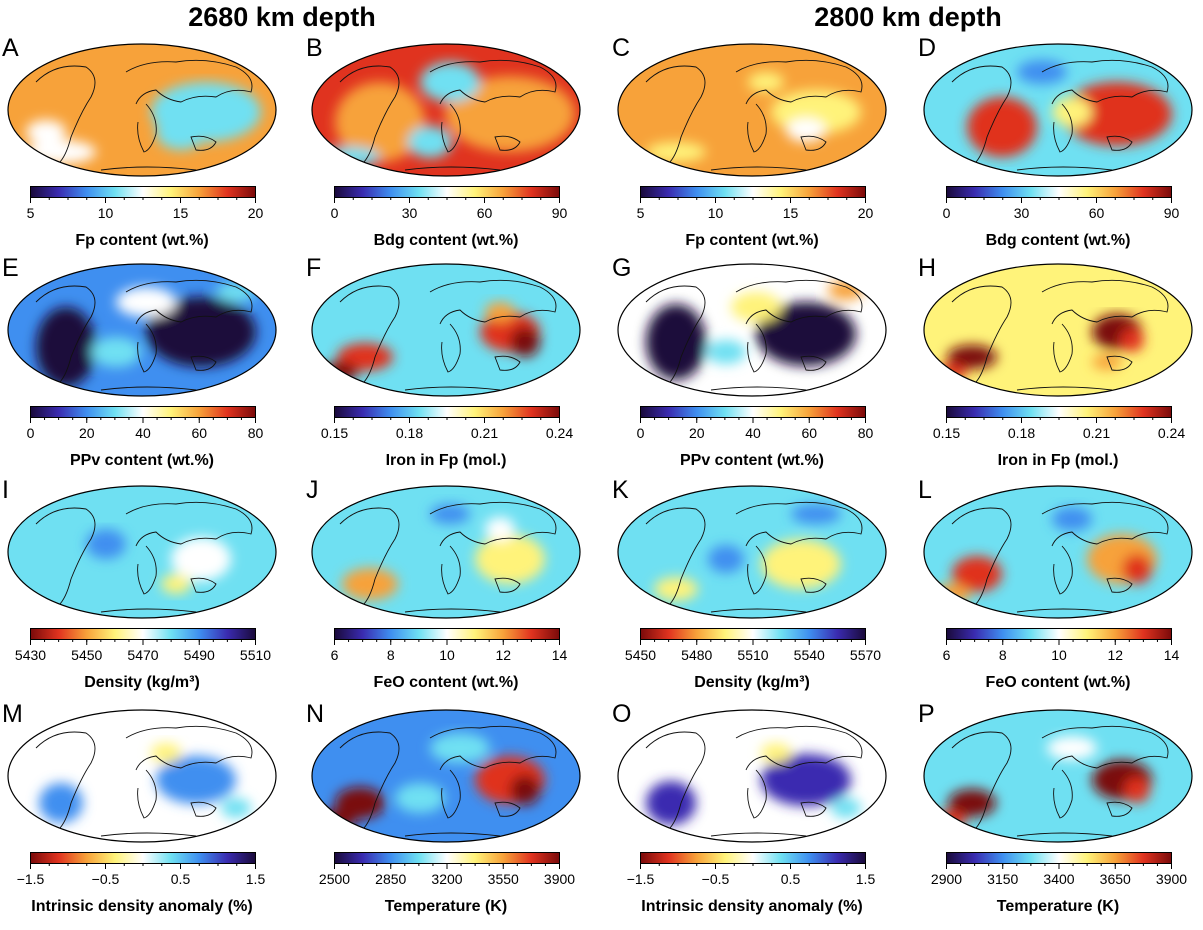 The image size is (1203, 930). Describe the element at coordinates (927, 268) in the screenshot. I see `panel-letter: H` at that location.